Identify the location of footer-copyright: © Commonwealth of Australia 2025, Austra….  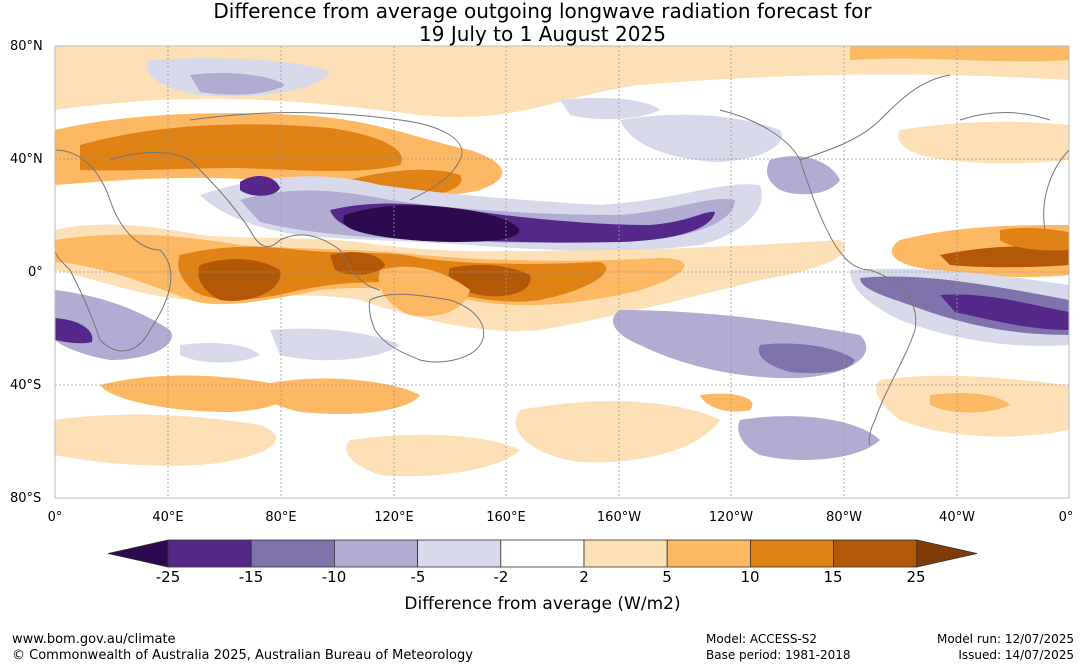
(242, 655).